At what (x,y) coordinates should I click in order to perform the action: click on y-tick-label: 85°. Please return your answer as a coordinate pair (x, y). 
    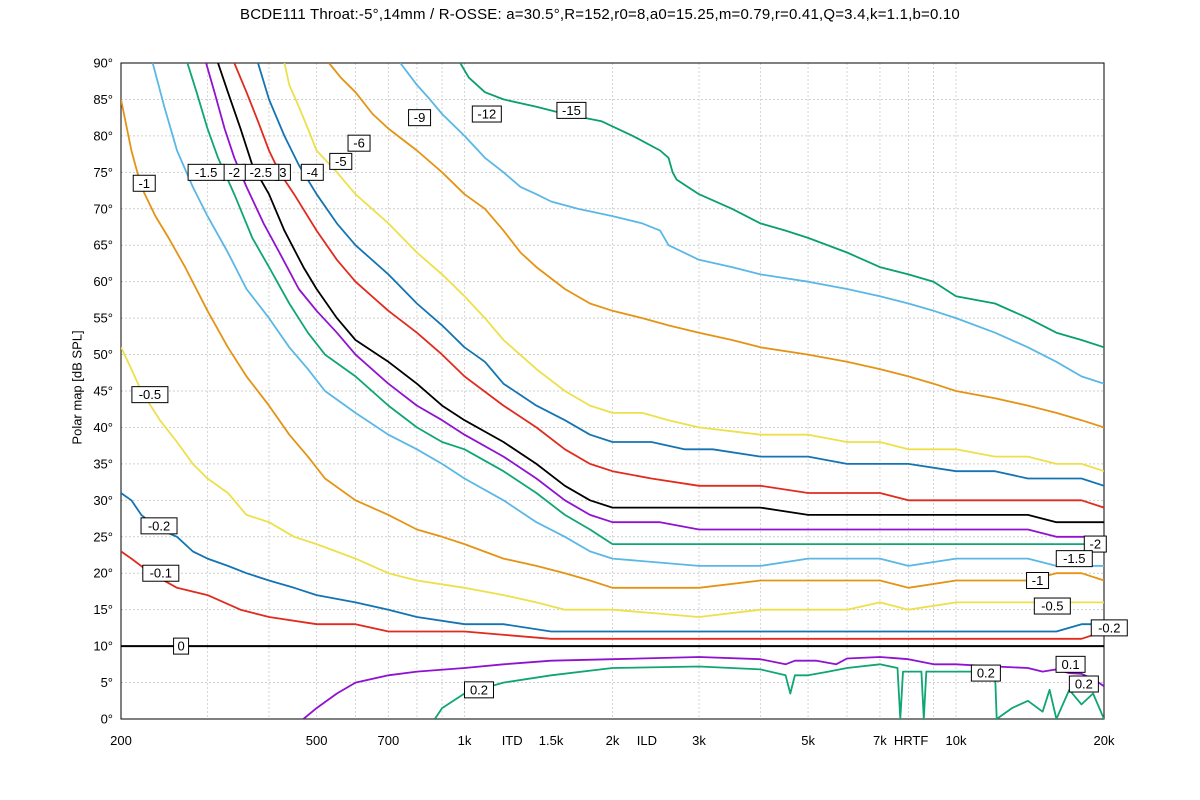
    Looking at the image, I should click on (103, 99).